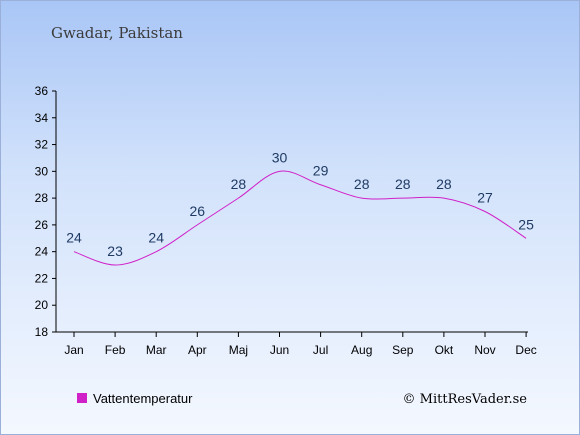  What do you see at coordinates (525, 350) in the screenshot?
I see `x-tick-label: Dec` at bounding box center [525, 350].